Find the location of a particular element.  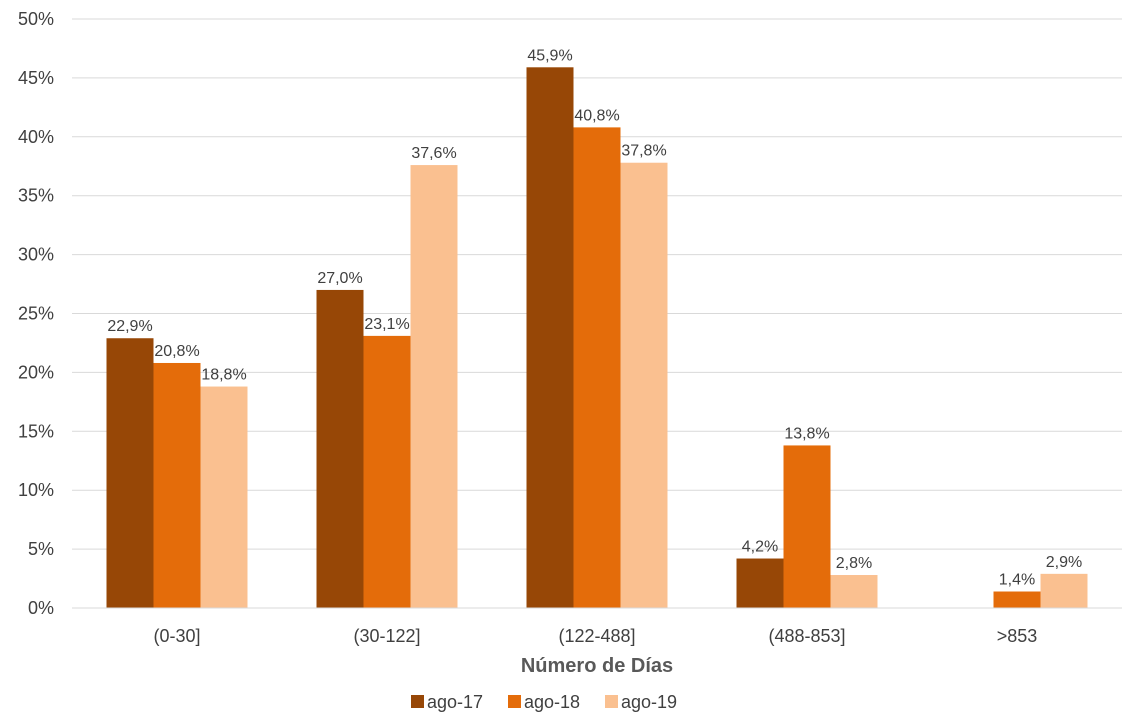

legend-label: ago-19 is located at coordinates (649, 702).